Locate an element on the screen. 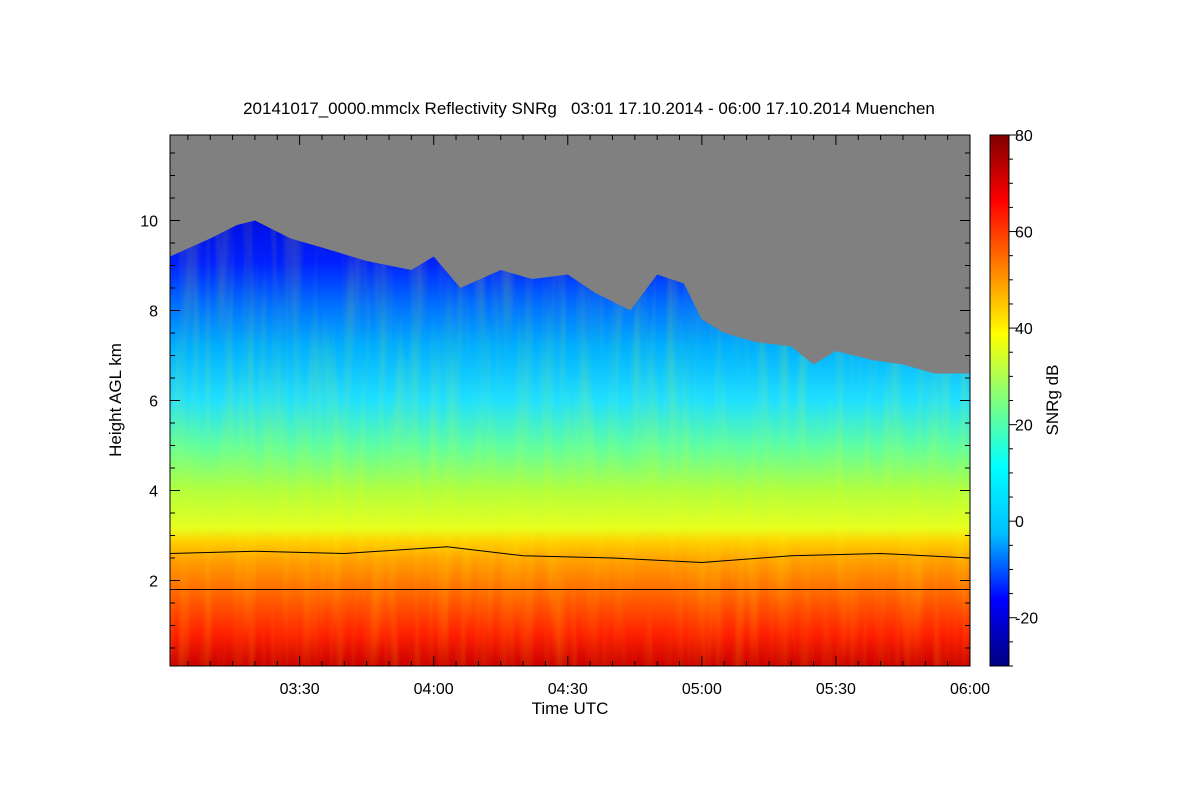 The width and height of the screenshot is (1200, 800). x-tick-label: 05:30 is located at coordinates (836, 689).